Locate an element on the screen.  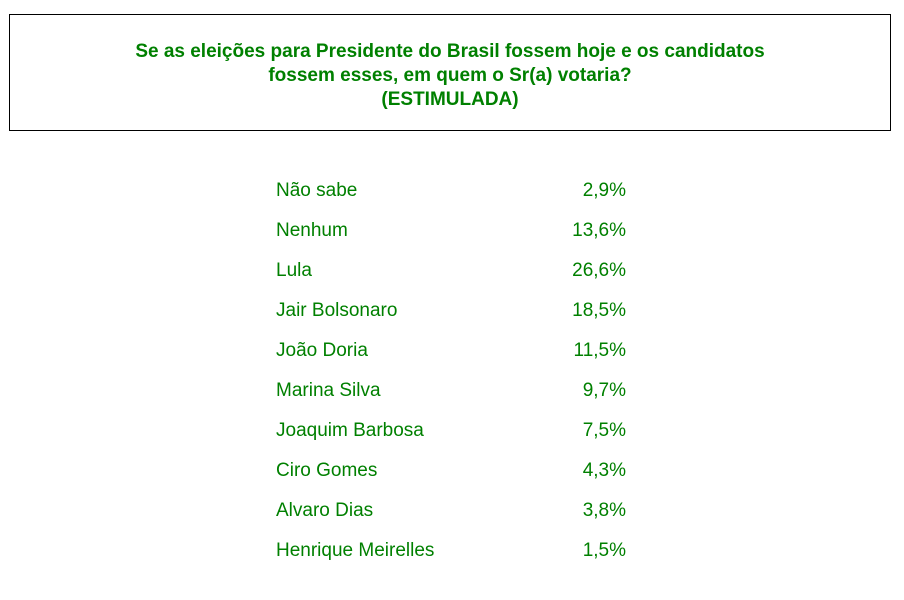
table-row: Lula 26,6% is located at coordinates (451, 278).